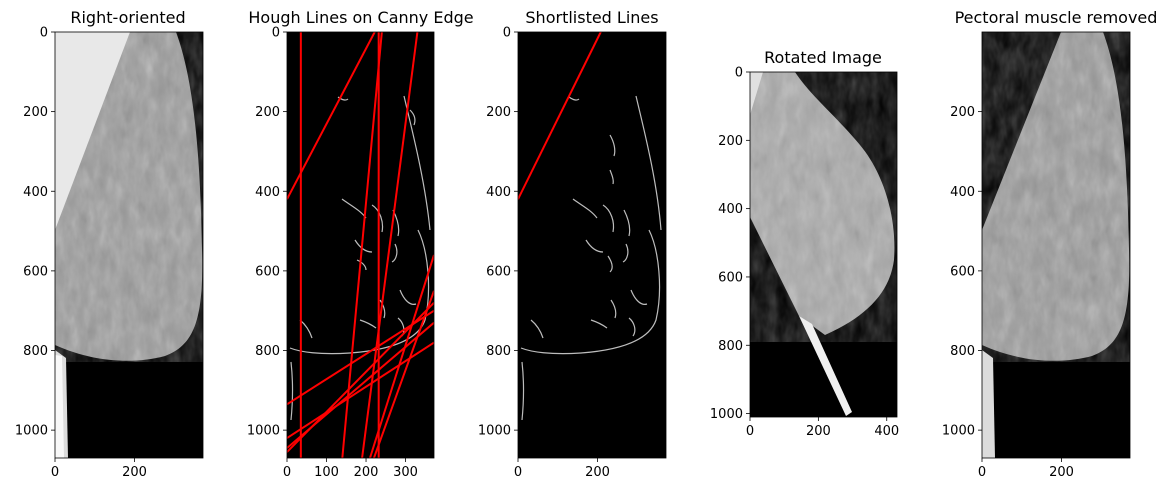 This screenshot has width=1170, height=491. I want to click on mammogram-right-oriented-image, so click(129, 245).